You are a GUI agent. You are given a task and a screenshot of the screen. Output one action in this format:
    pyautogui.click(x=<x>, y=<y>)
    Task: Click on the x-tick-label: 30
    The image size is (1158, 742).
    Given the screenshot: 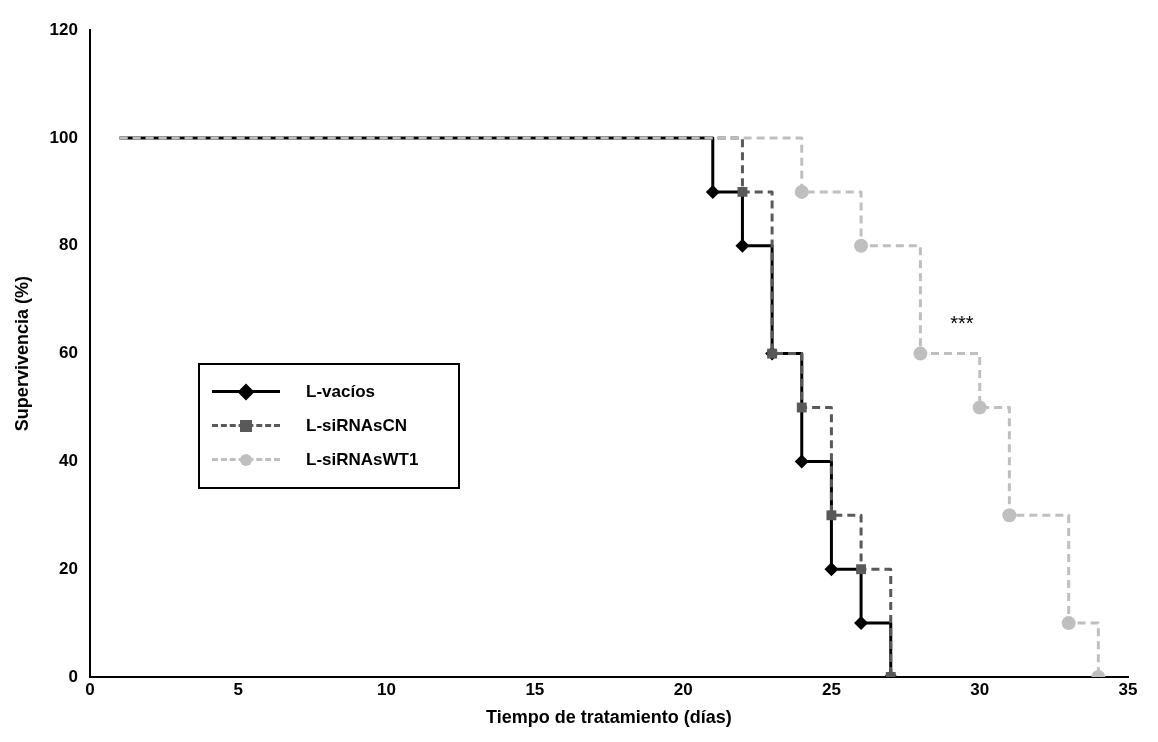 What is the action you would take?
    pyautogui.click(x=980, y=689)
    